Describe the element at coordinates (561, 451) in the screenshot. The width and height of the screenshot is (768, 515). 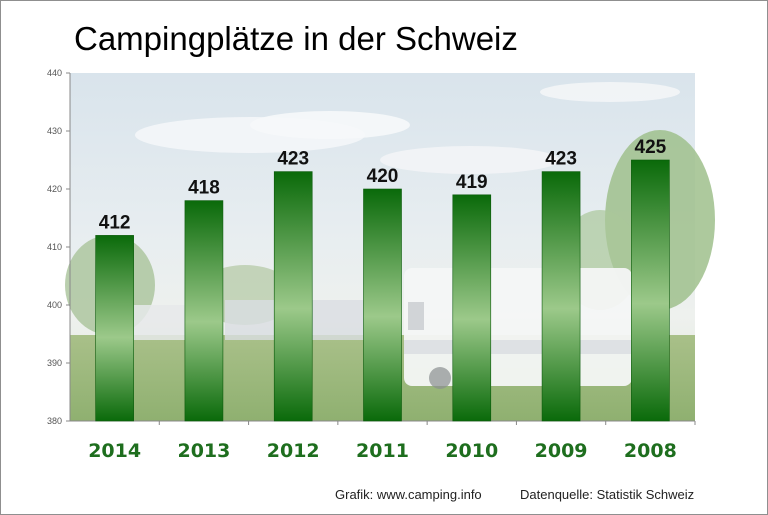
I see `x-tick-label-2009: 2009` at that location.